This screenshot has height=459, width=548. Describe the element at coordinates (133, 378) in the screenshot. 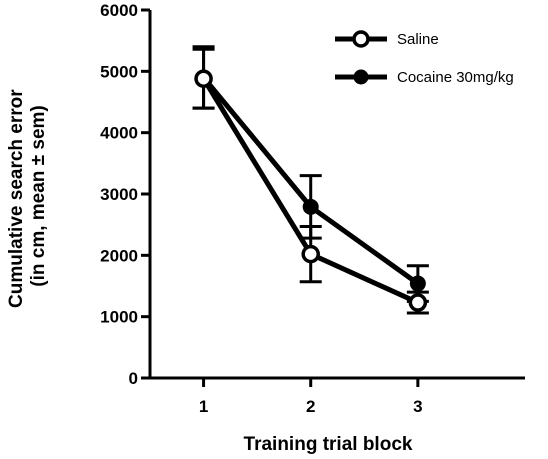

I see `y-tick-label: 0` at that location.